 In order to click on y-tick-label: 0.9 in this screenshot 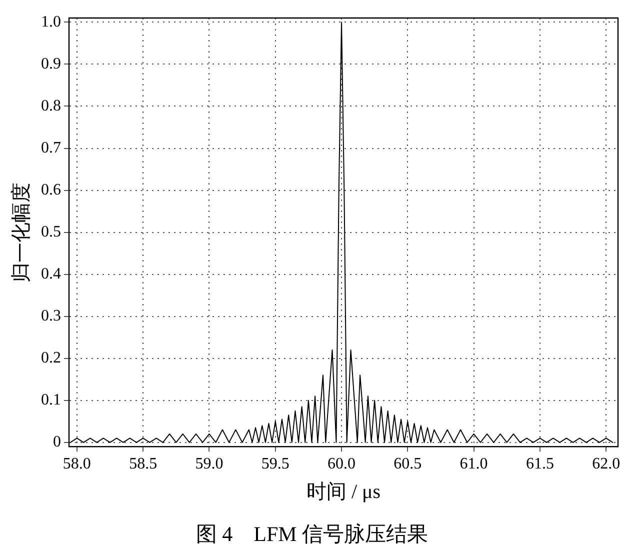, I will do `click(51, 63)`.